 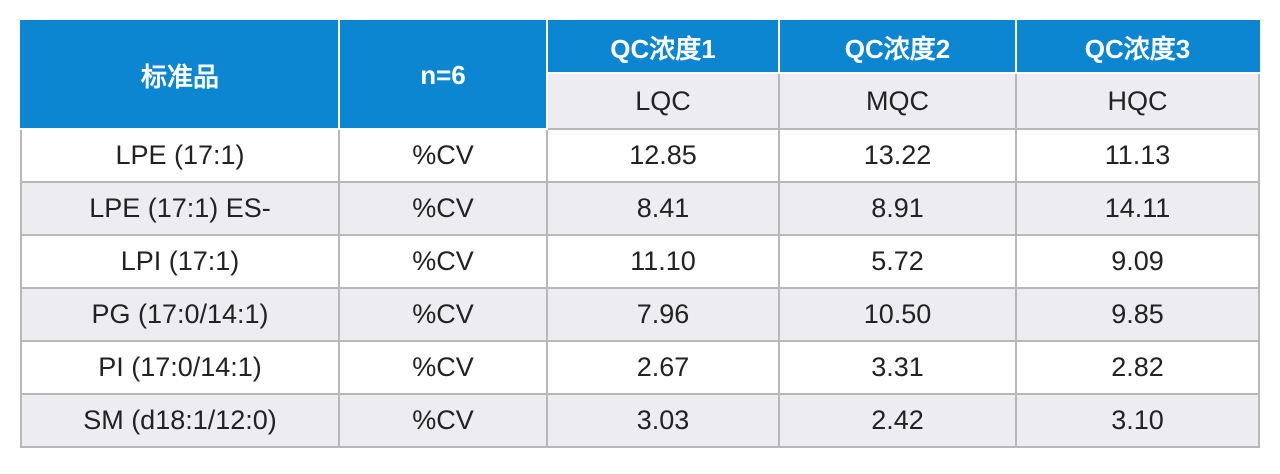 What do you see at coordinates (663, 420) in the screenshot?
I see `cell-lqc-value: 3.03` at bounding box center [663, 420].